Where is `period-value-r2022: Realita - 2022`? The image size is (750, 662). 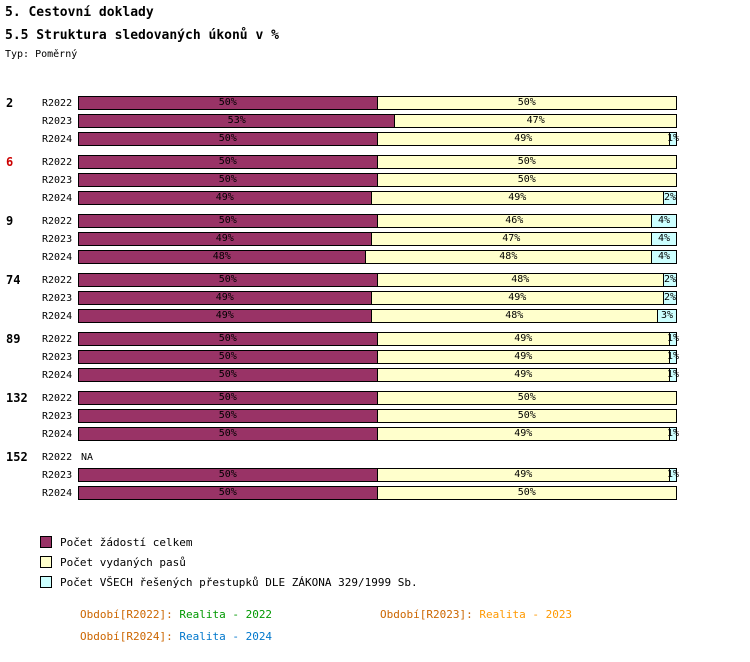 period-value-r2022: Realita - 2022 is located at coordinates (226, 614).